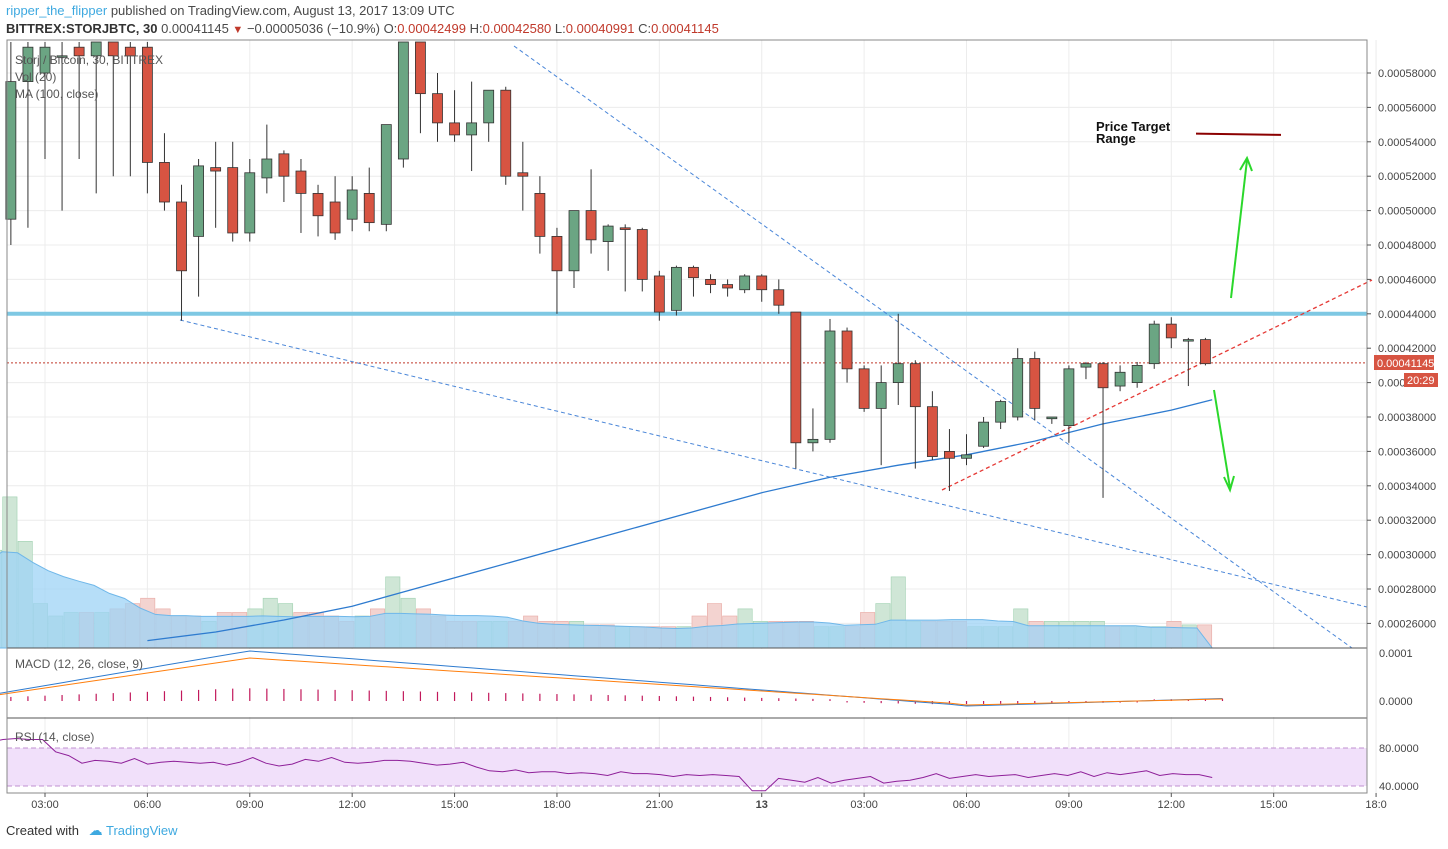 Image resolution: width=1448 pixels, height=849 pixels. Describe the element at coordinates (57, 10) in the screenshot. I see `author-link: ripper_the_flipper` at that location.